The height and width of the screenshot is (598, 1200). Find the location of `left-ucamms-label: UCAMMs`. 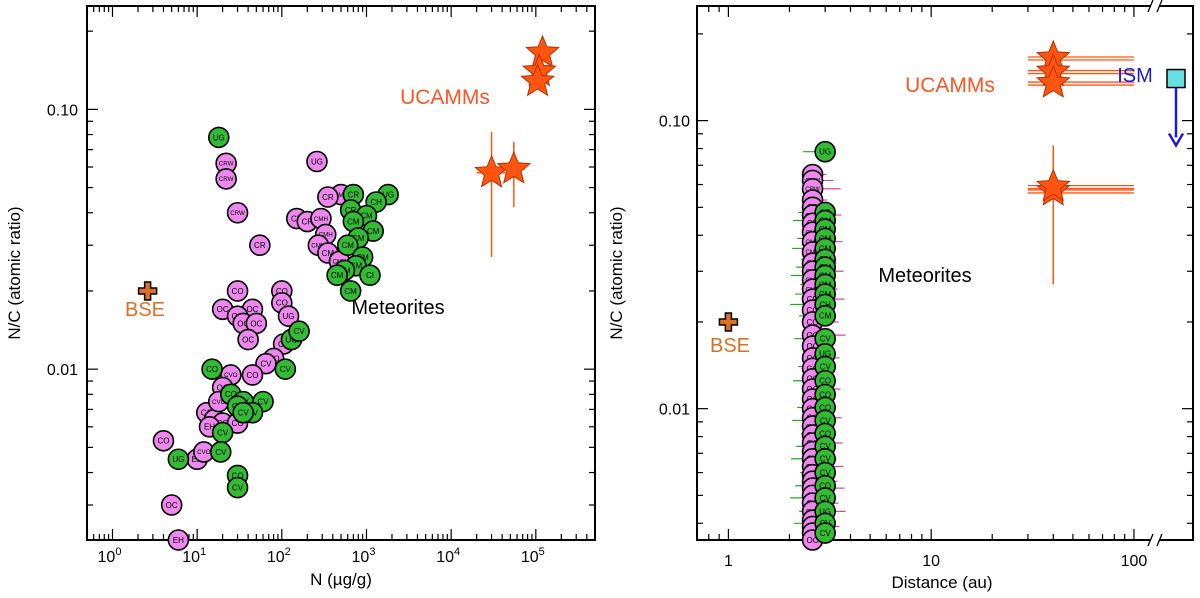

left-ucamms-label: UCAMMs is located at coordinates (445, 97).